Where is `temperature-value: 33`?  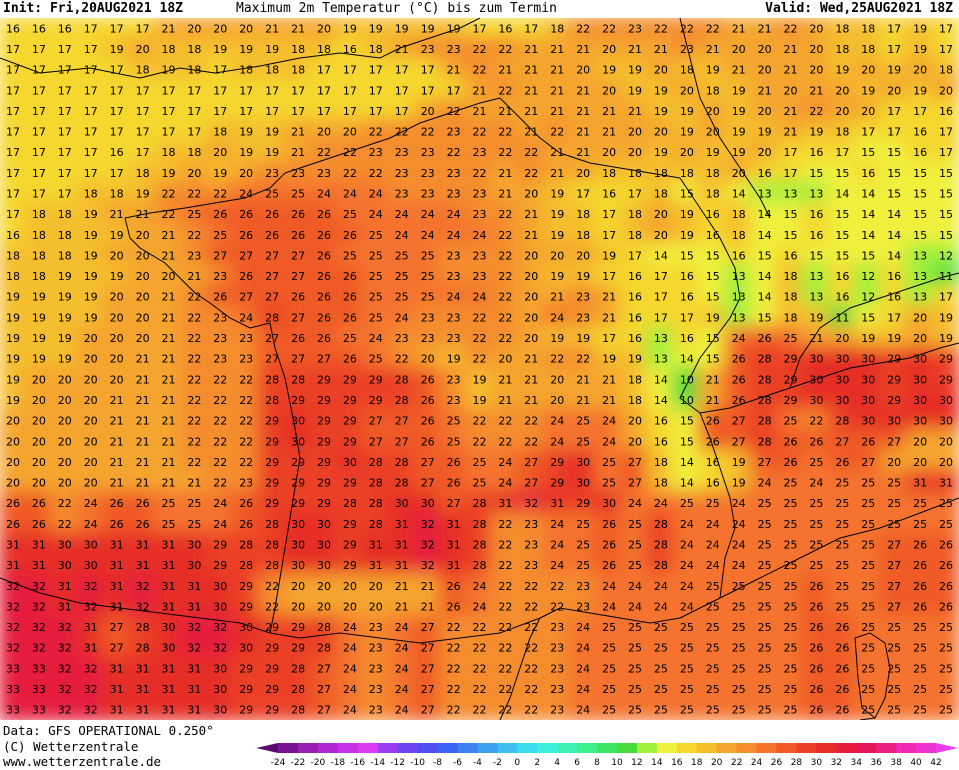
temperature-value: 33 is located at coordinates (39, 668).